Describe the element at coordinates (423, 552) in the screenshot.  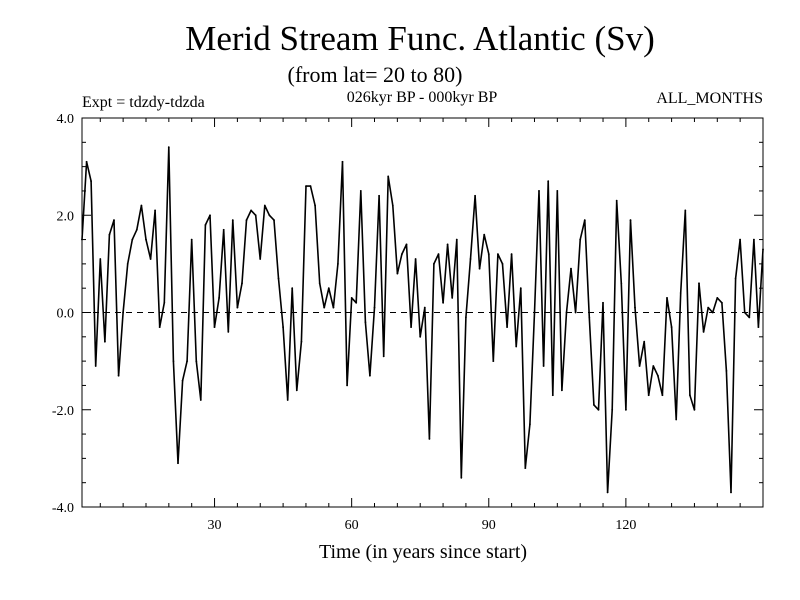
I see `x-axis-label: Time (in years since start)` at that location.